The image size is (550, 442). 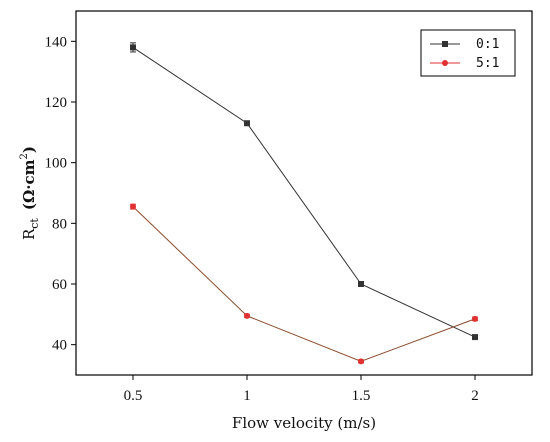 What do you see at coordinates (247, 396) in the screenshot?
I see `x-tick-label-1: 1` at bounding box center [247, 396].